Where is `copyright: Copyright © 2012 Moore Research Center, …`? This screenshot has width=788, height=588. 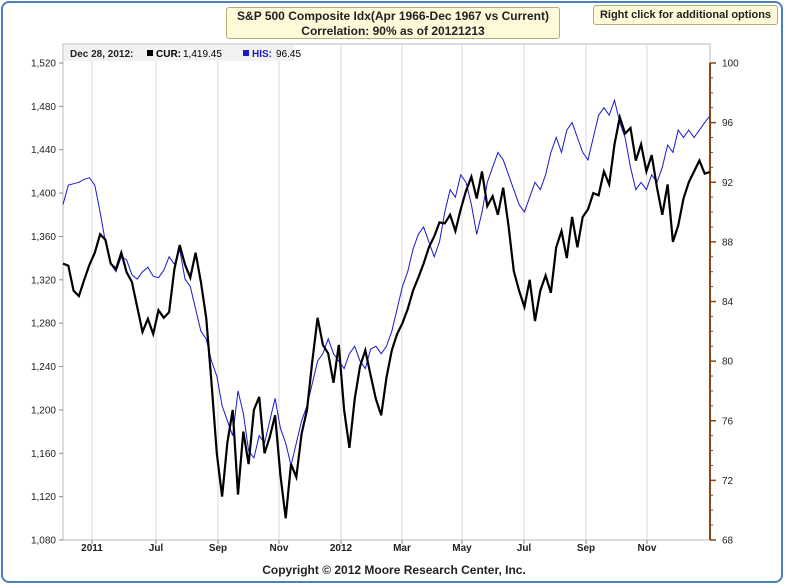 copyright: Copyright © 2012 Moore Research Center, … is located at coordinates (394, 570).